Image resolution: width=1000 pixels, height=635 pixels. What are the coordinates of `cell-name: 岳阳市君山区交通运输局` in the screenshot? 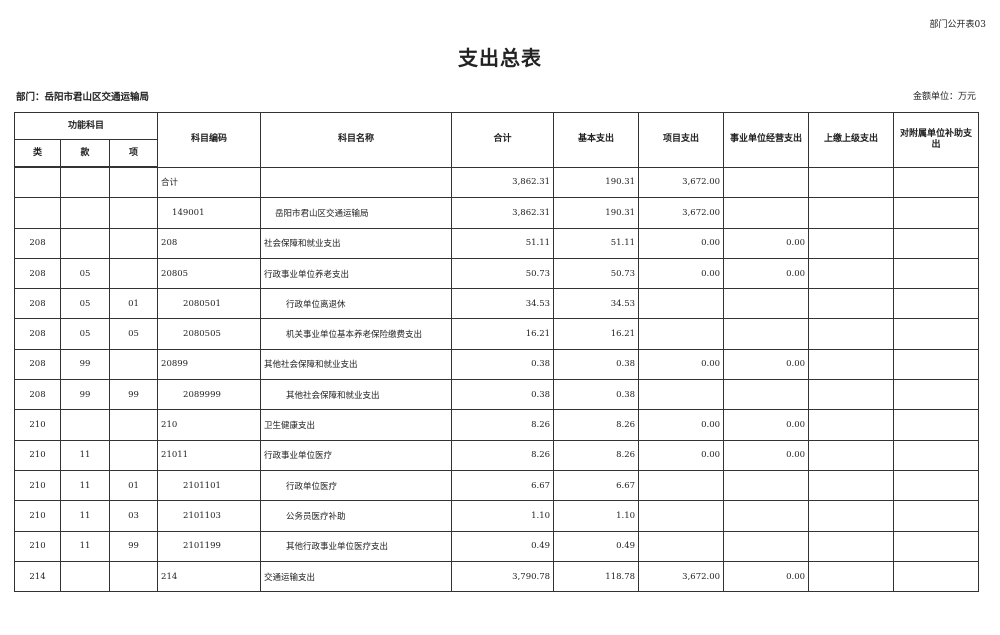 It's located at (356, 213).